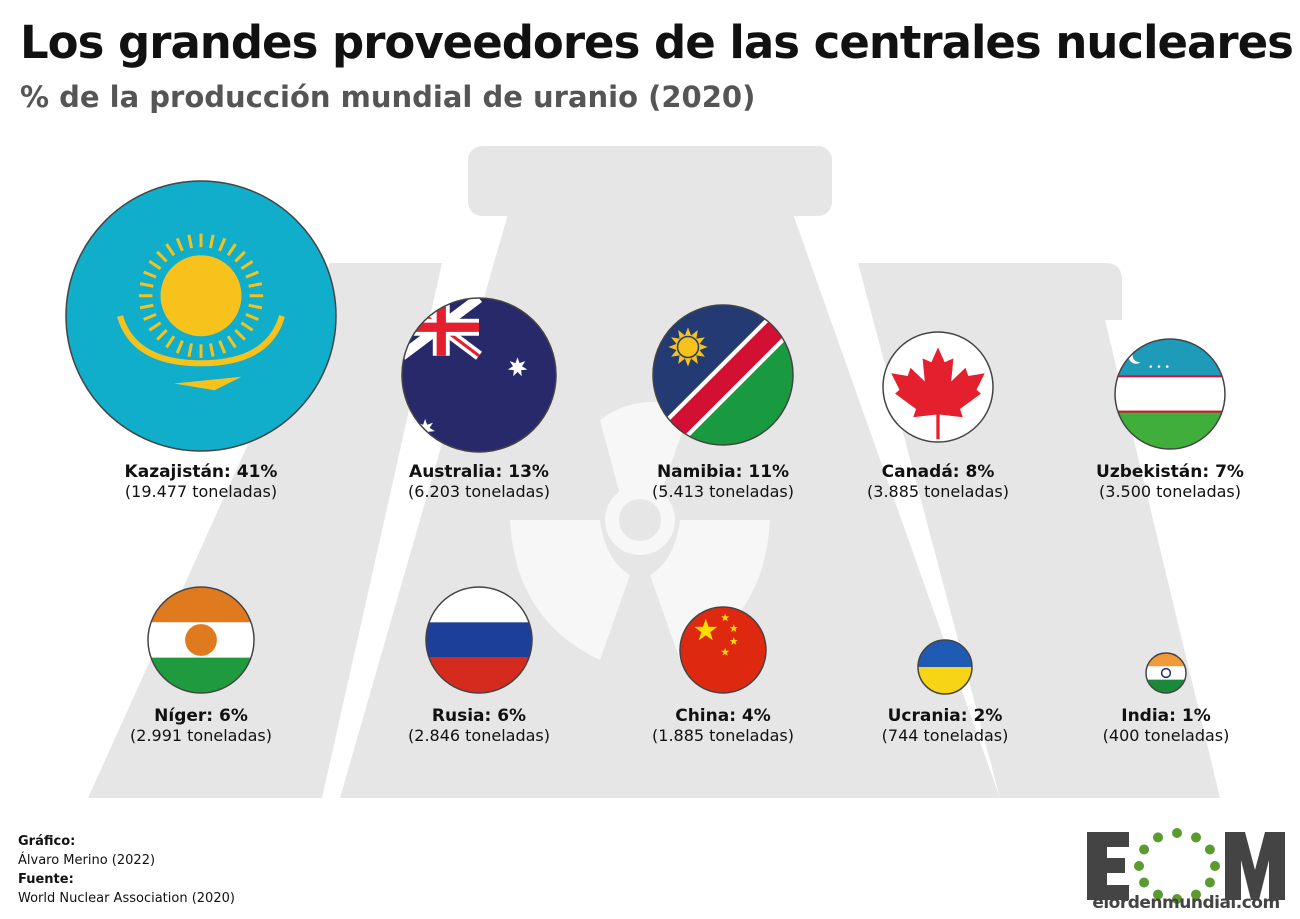  I want to click on canada-flag, so click(938, 387).